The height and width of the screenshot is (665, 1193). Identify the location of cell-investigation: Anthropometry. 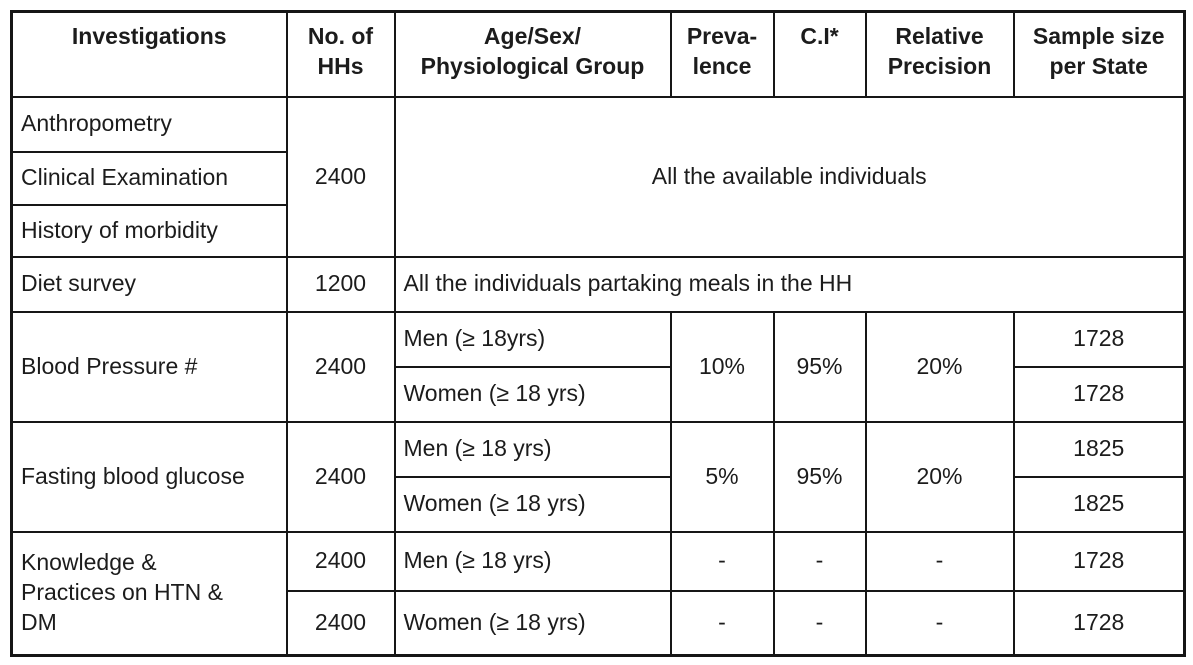
(149, 124).